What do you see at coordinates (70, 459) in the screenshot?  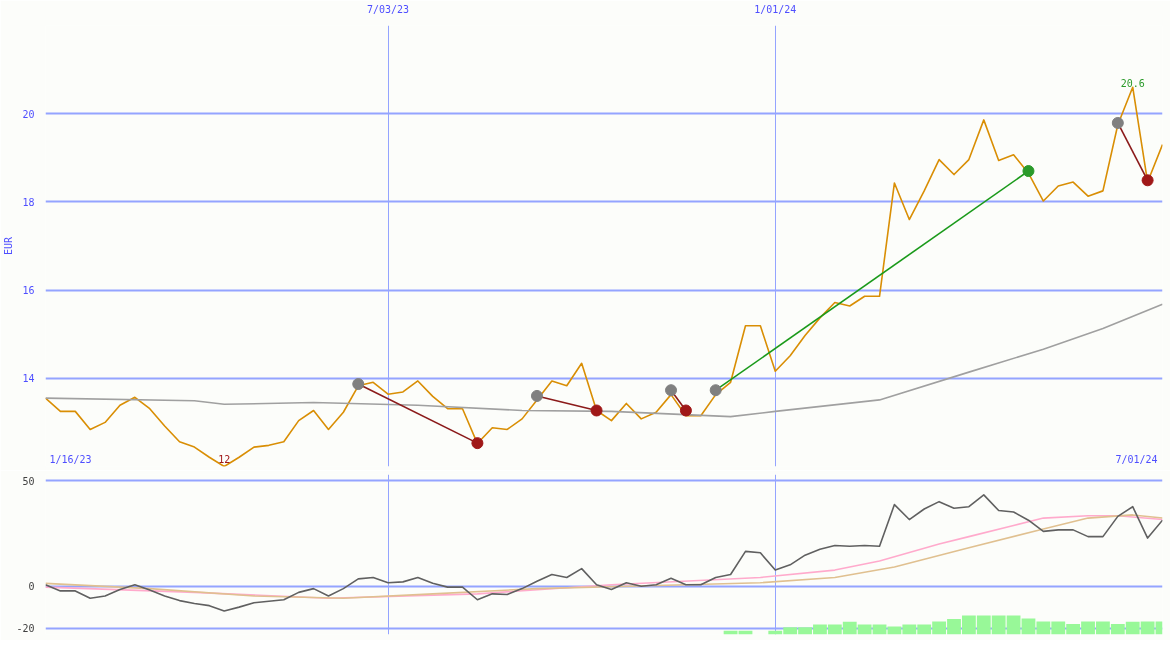 I see `annotation: 1/16/23` at bounding box center [70, 459].